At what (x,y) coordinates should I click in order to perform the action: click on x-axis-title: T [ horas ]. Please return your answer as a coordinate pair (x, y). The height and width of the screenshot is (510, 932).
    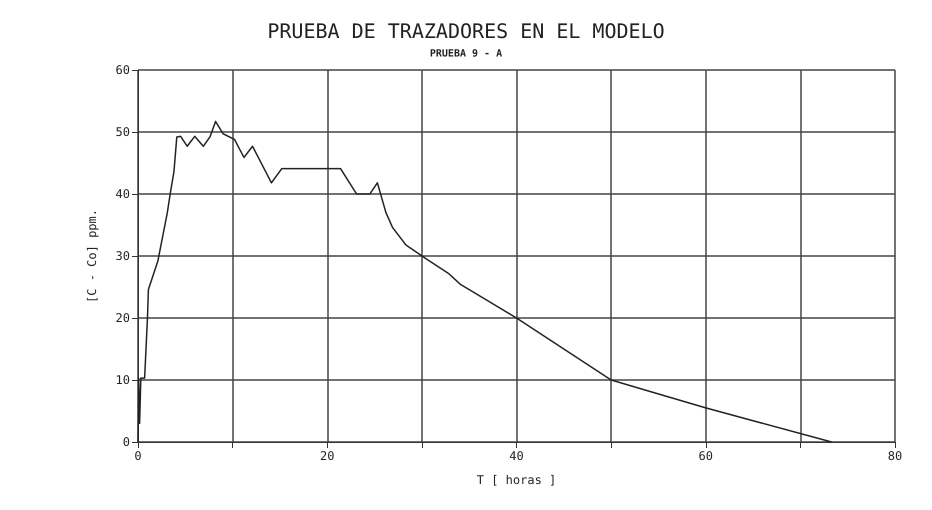
    Looking at the image, I should click on (516, 480).